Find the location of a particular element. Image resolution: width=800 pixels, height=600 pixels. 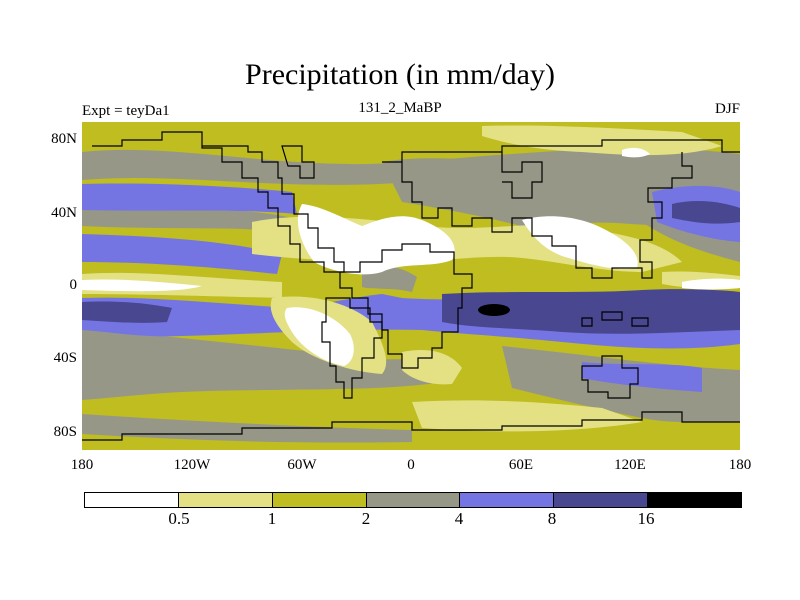

outline-africa is located at coordinates (406, 306).